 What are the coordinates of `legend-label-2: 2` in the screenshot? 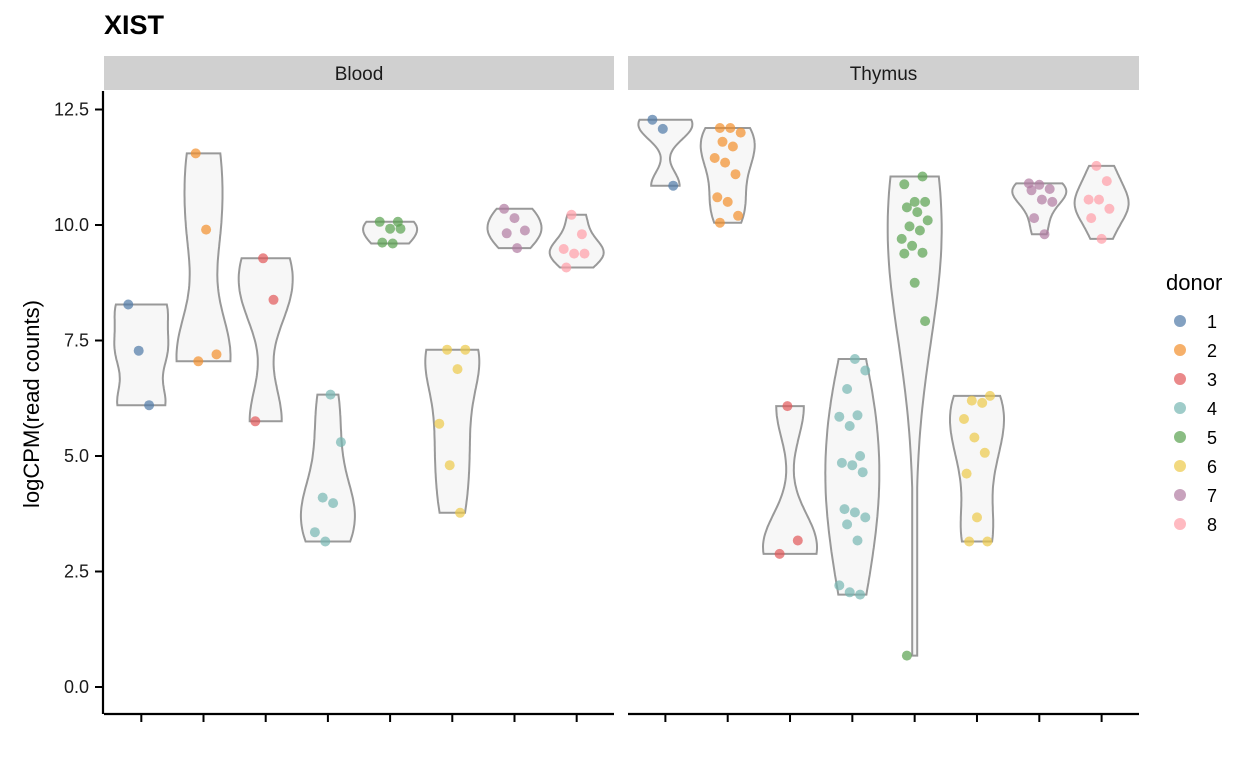 It's located at (1212, 351).